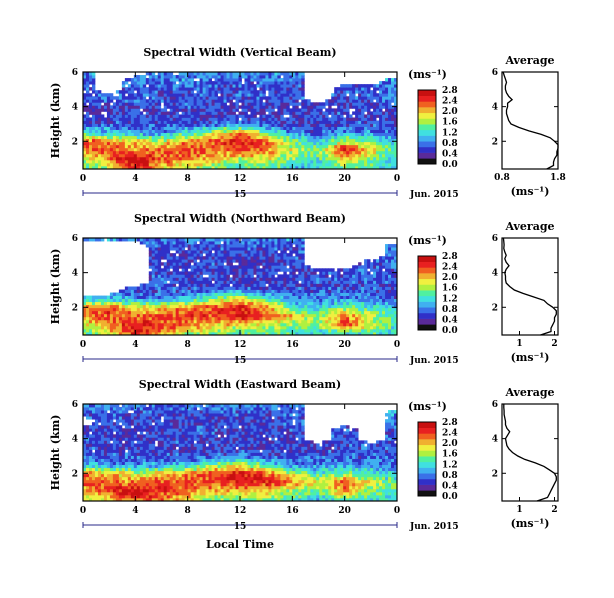 The width and height of the screenshot is (614, 598). What do you see at coordinates (344, 179) in the screenshot?
I see `x-tick-label: 20` at bounding box center [344, 179].